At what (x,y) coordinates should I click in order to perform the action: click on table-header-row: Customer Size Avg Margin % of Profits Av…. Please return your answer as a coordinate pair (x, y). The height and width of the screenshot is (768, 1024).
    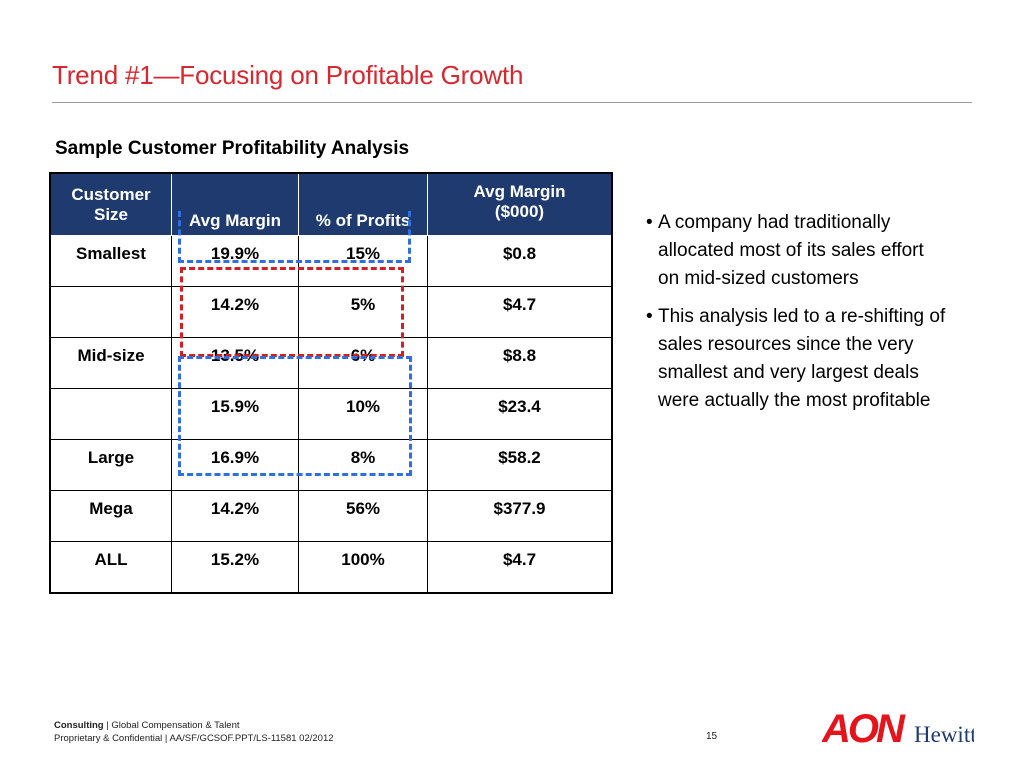
    Looking at the image, I should click on (331, 204).